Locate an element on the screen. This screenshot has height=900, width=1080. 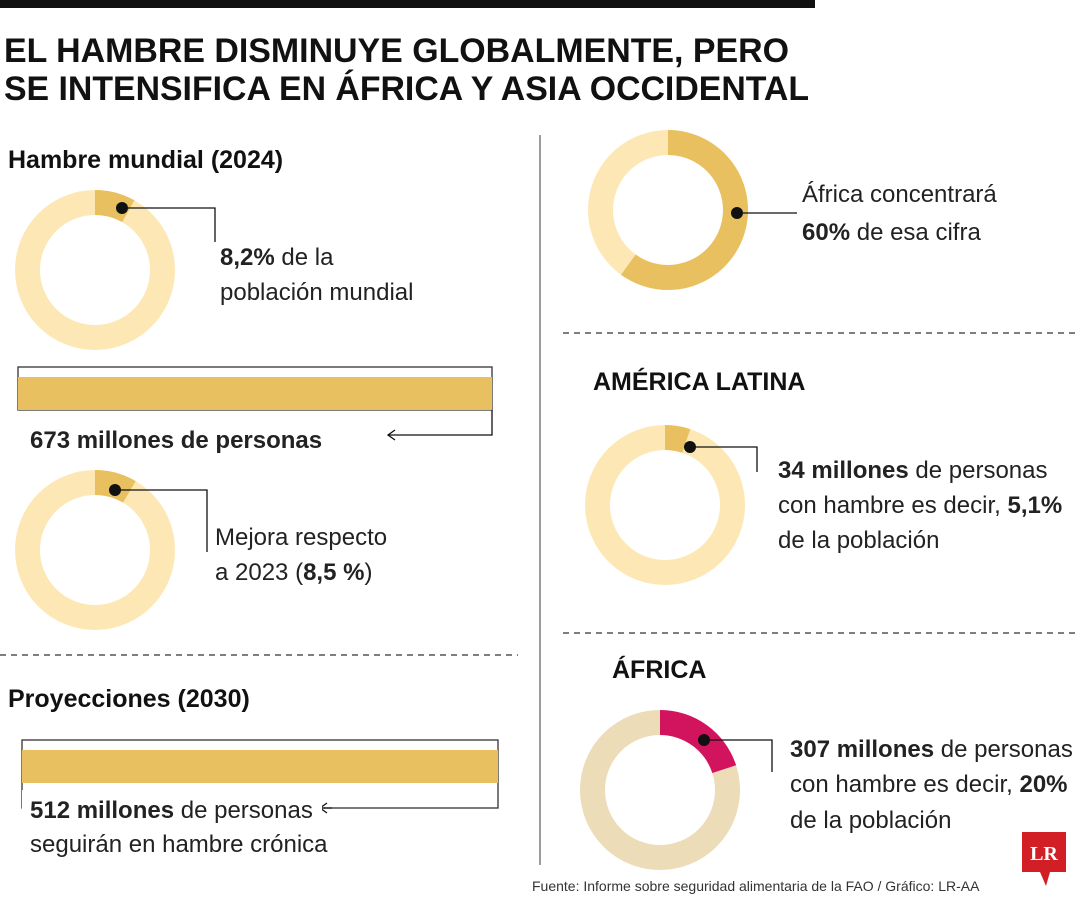
annotation: 307 millones de personas is located at coordinates (931, 749).